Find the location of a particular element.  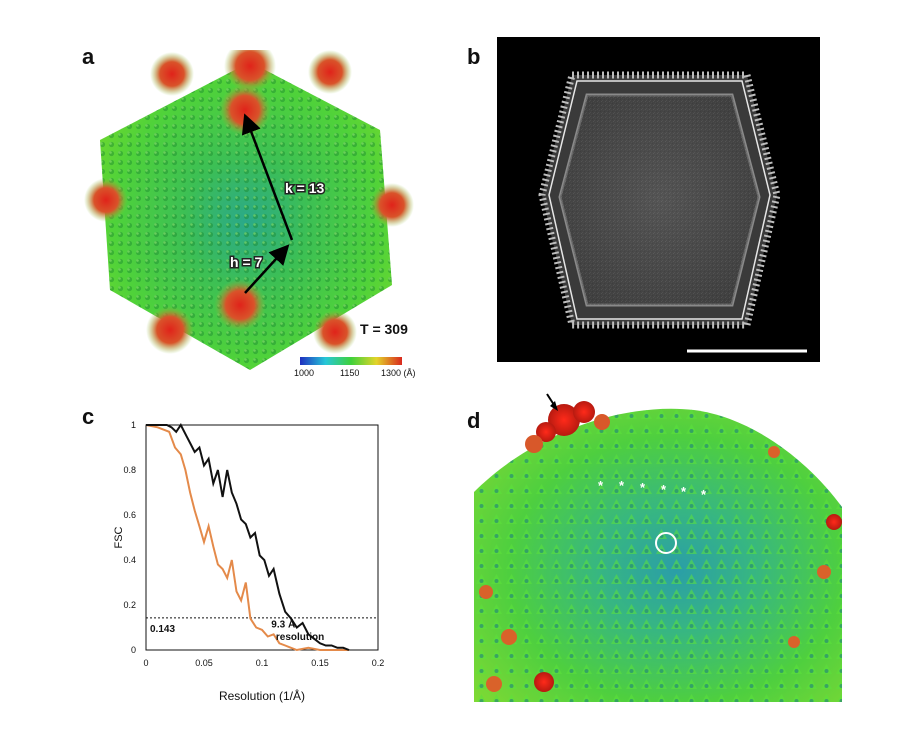

y-axis-label: FSC is located at coordinates (119, 537).